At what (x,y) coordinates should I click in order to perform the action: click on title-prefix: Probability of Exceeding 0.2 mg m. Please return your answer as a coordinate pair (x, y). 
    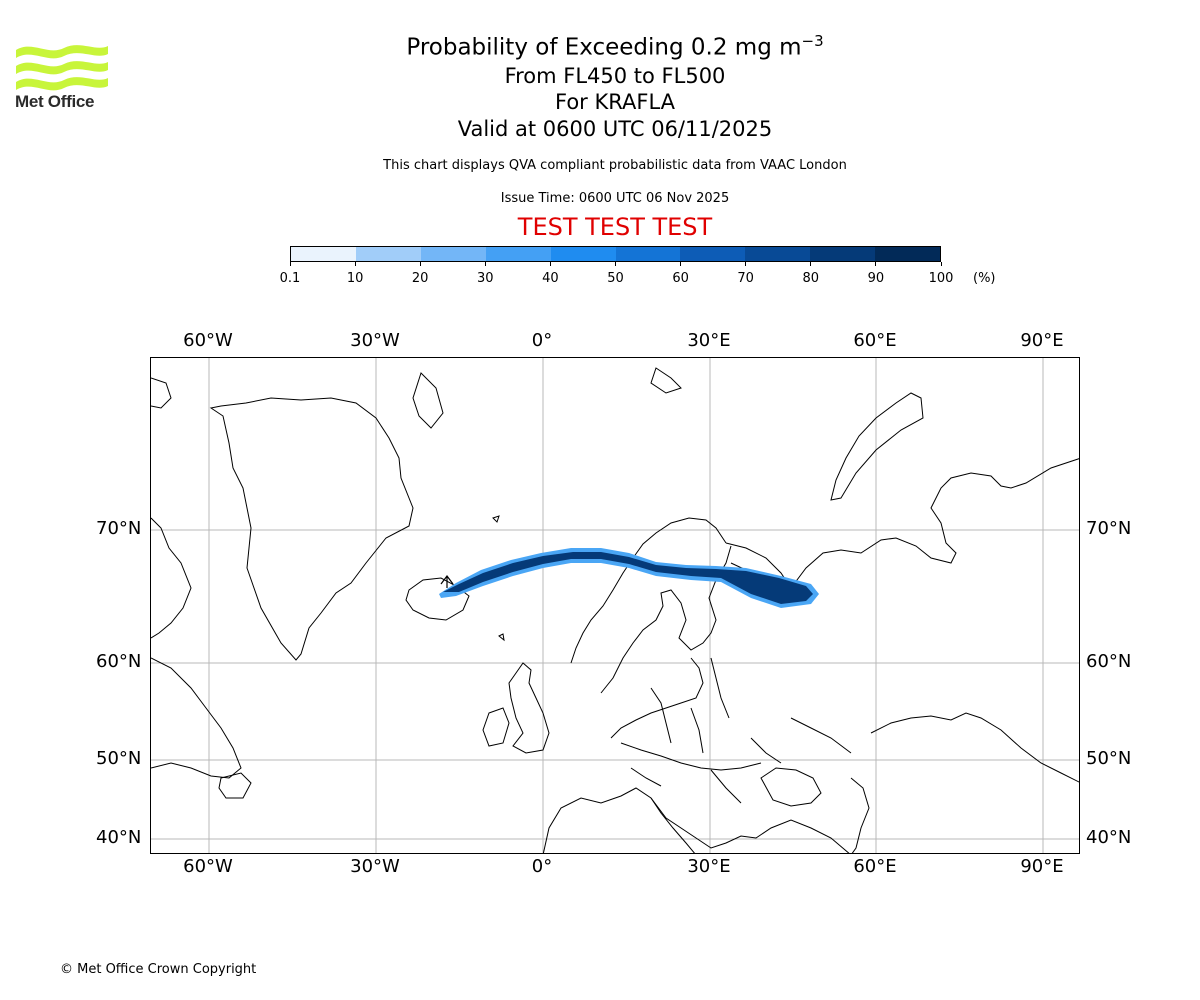
    Looking at the image, I should click on (604, 47).